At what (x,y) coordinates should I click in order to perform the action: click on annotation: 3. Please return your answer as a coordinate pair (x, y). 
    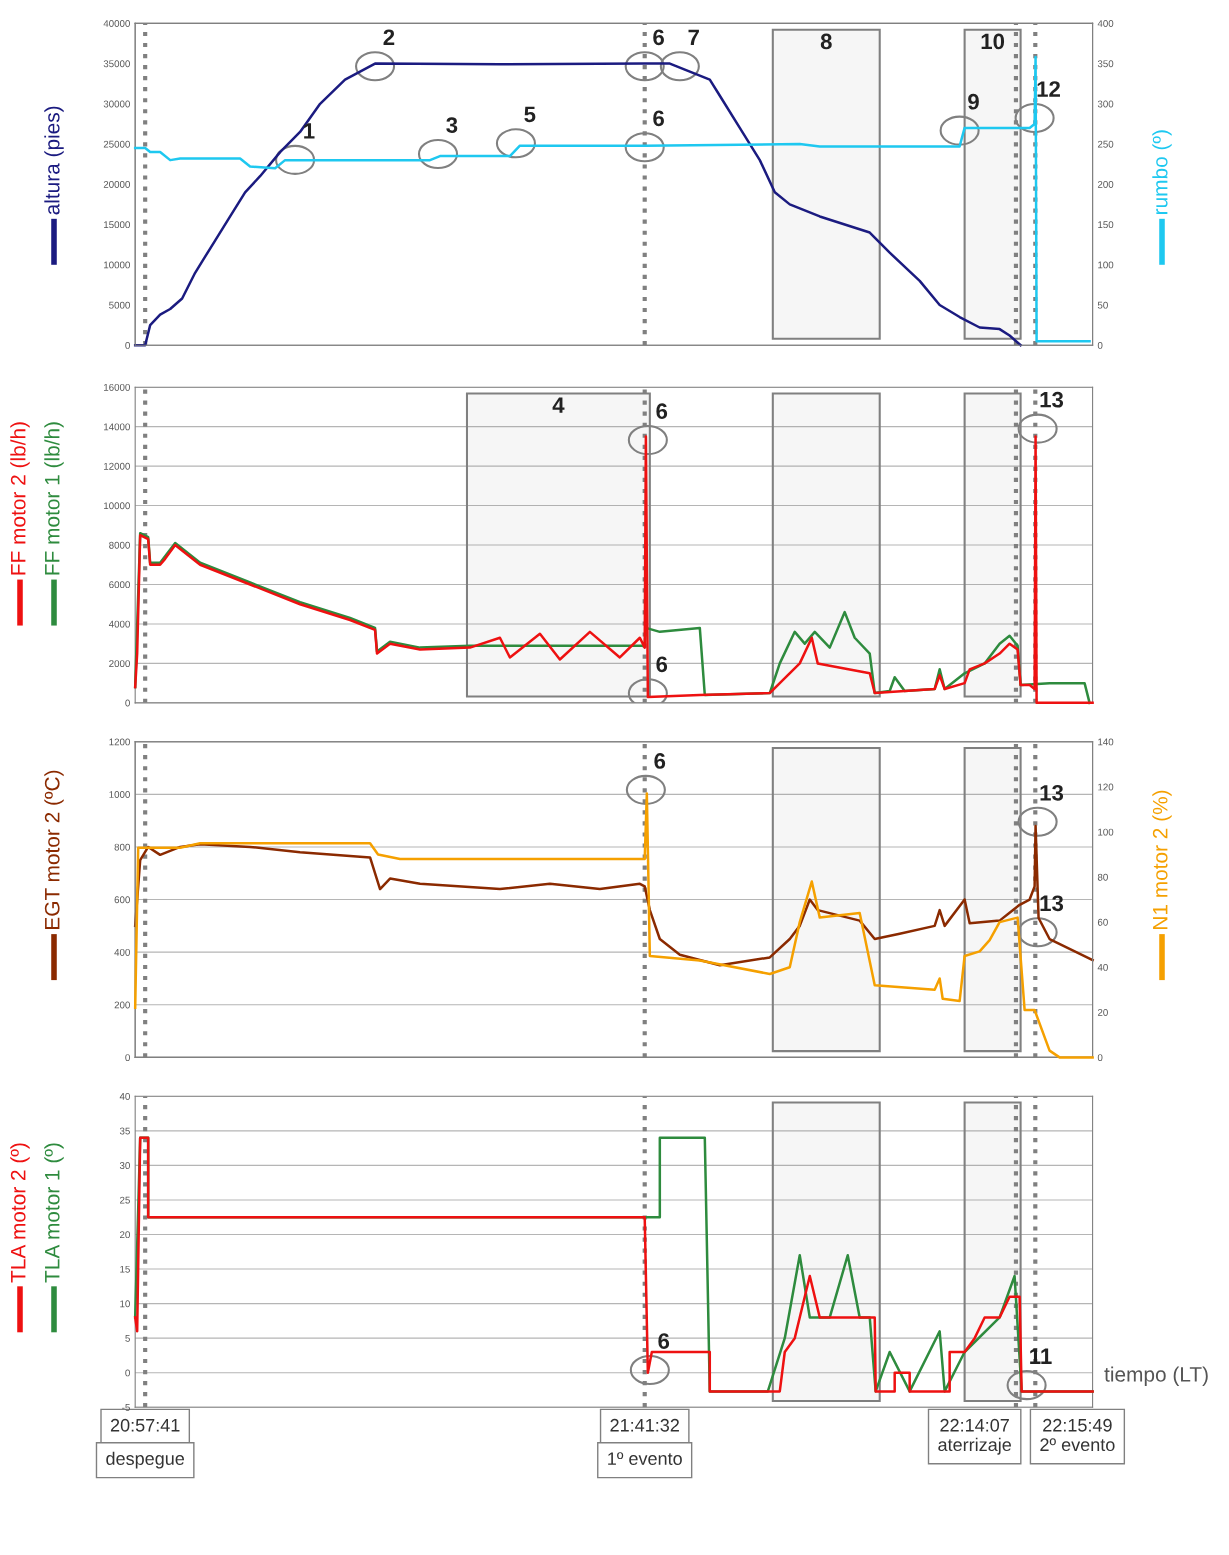
    Looking at the image, I should click on (452, 125).